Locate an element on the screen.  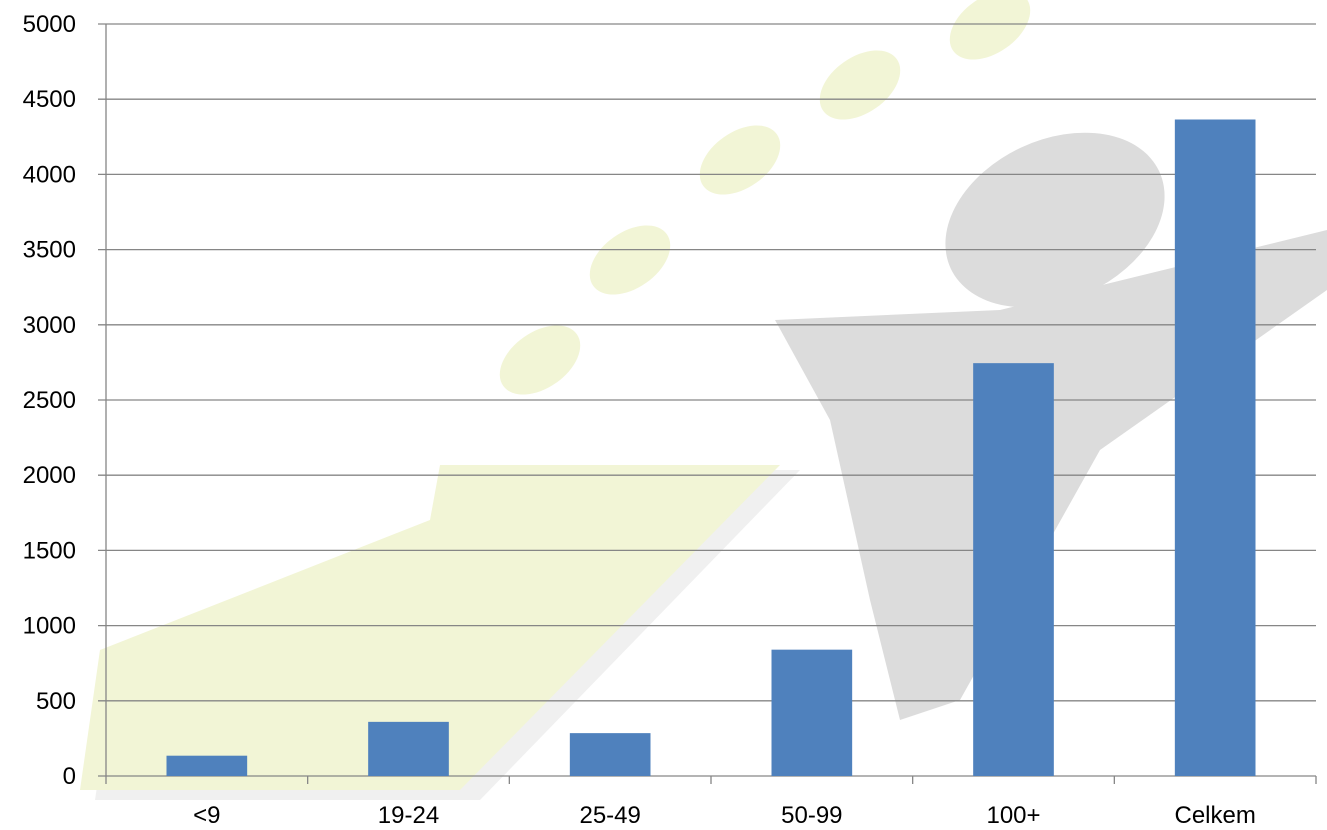
x-tick-label: 25-49 is located at coordinates (609, 815).